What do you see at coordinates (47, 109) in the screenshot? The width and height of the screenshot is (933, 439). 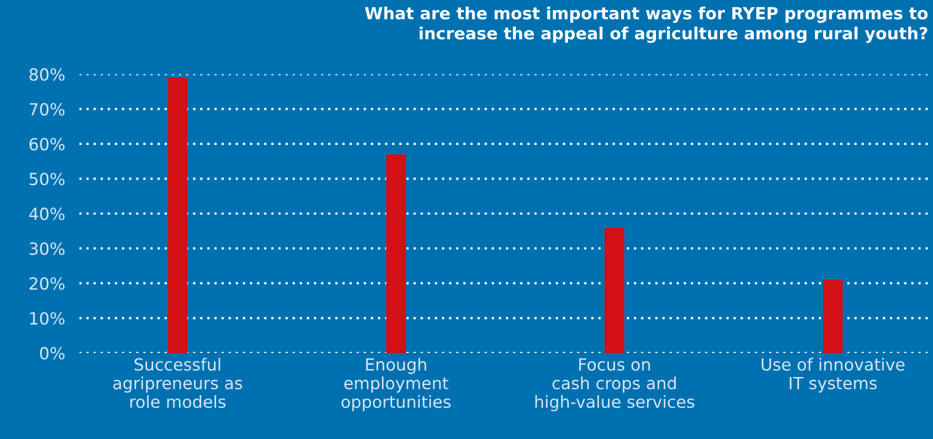 I see `y-tick-label: 70%` at bounding box center [47, 109].